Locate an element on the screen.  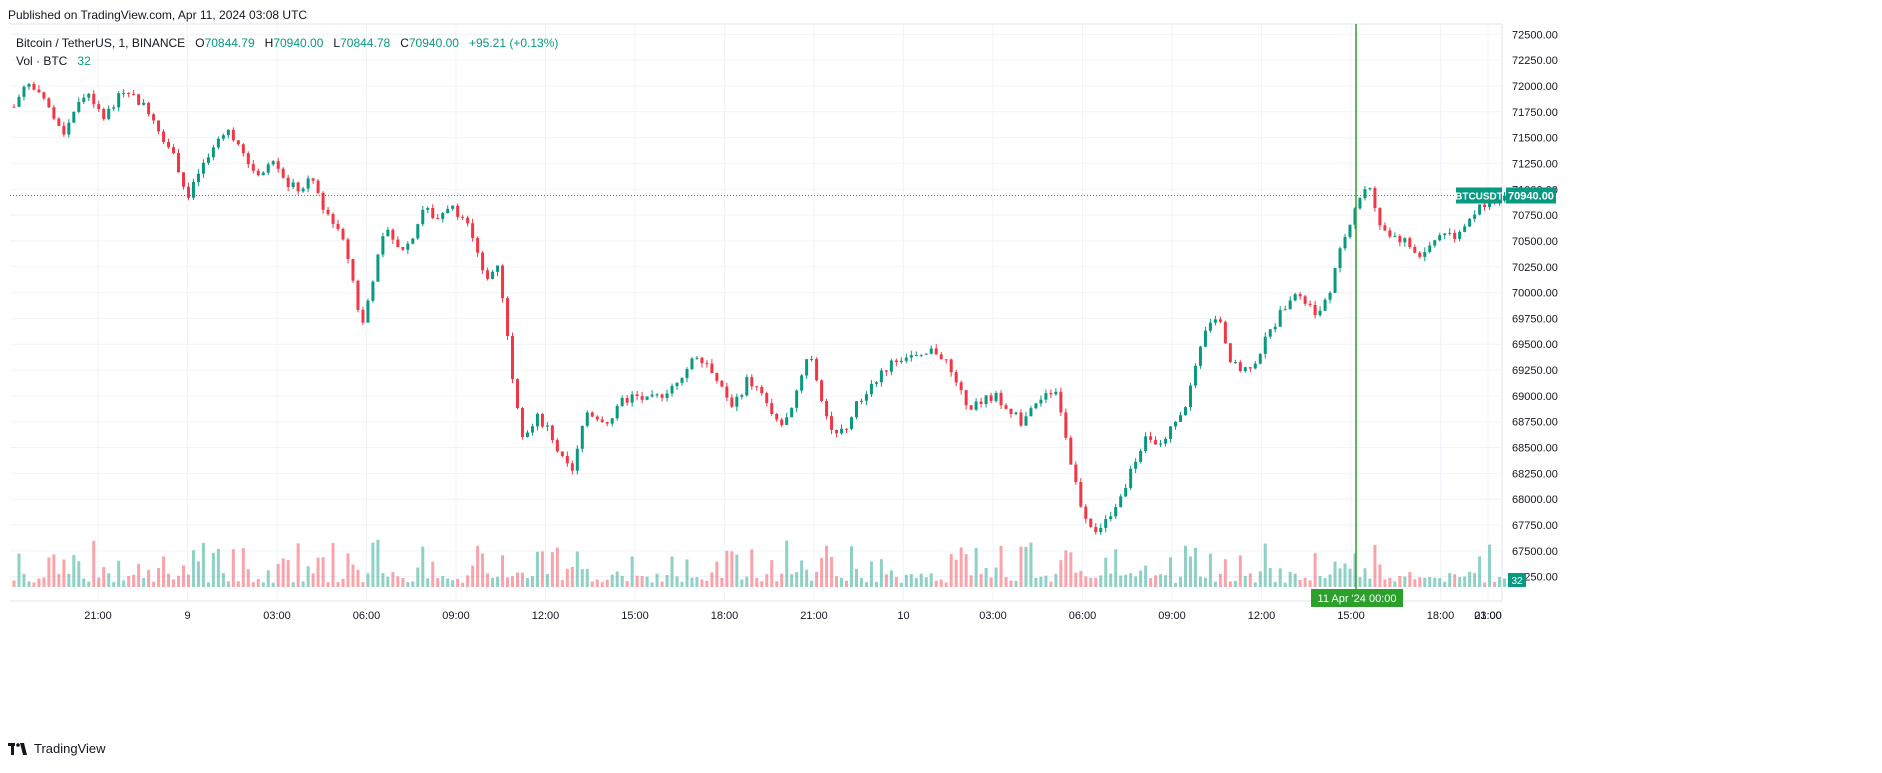
legend-close-label: C is located at coordinates (404, 43).